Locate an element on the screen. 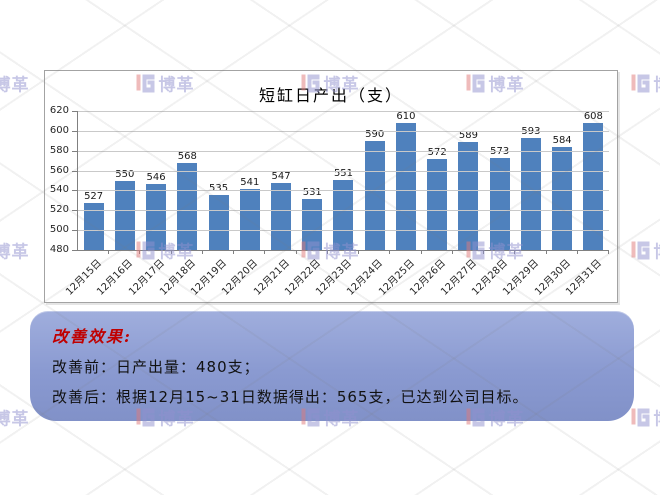  bar-cell: 608 12月31日 is located at coordinates (587, 204).